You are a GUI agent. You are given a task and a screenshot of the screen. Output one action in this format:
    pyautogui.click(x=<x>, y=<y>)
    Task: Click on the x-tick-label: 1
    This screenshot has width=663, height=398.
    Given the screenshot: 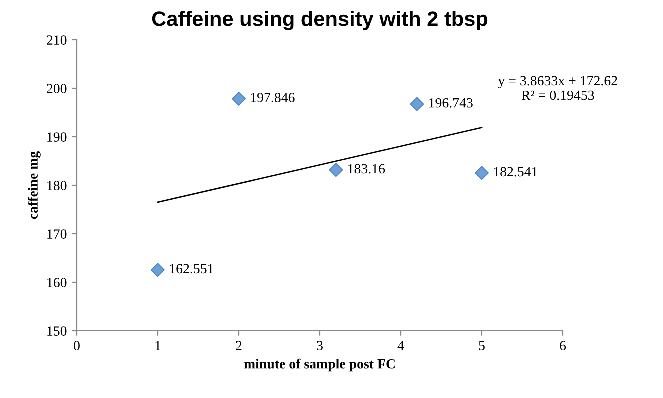 What is the action you would take?
    pyautogui.click(x=158, y=345)
    